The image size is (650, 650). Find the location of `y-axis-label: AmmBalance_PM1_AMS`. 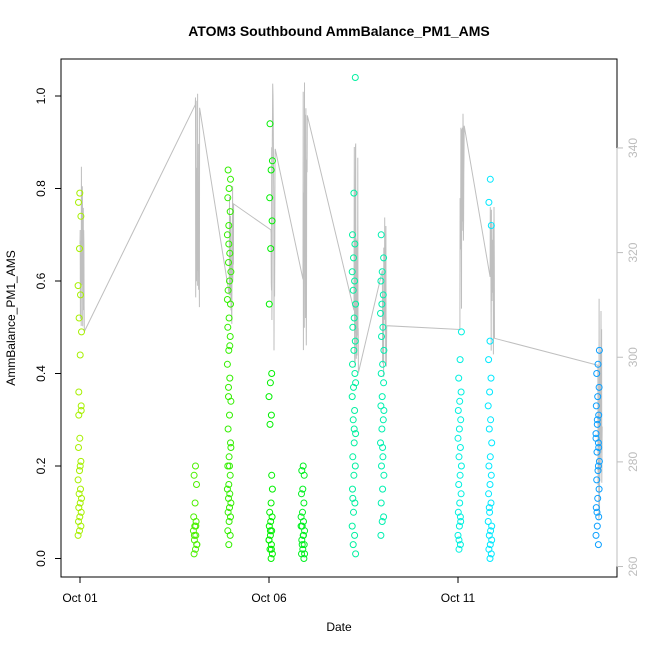

y-axis-label: AmmBalance_PM1_AMS is located at coordinates (11, 317).